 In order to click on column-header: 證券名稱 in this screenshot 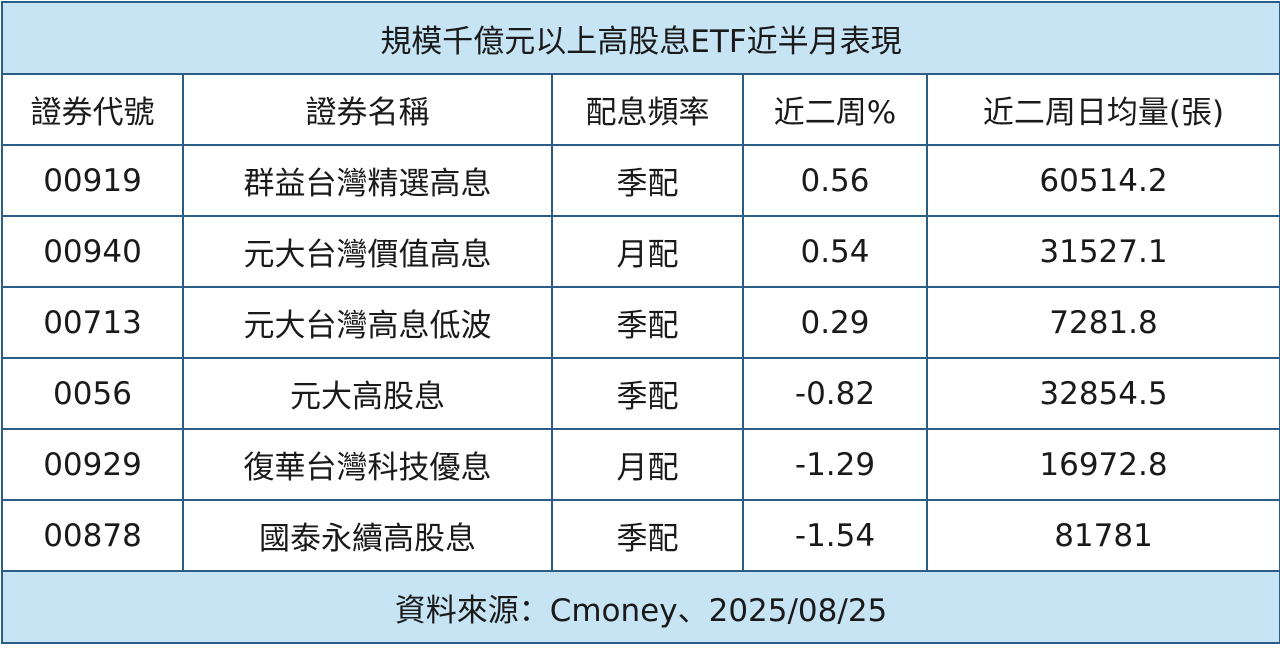, I will do `click(367, 109)`.